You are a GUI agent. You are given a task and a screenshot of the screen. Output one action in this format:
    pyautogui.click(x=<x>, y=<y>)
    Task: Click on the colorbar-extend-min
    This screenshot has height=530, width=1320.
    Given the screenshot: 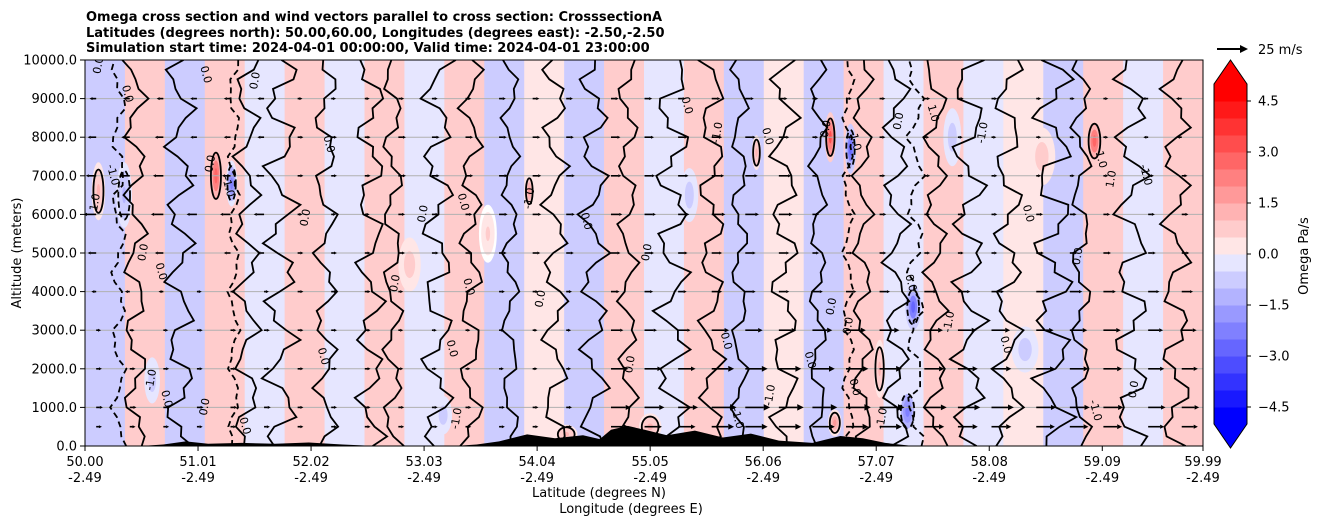 What is the action you would take?
    pyautogui.click(x=1230, y=436)
    